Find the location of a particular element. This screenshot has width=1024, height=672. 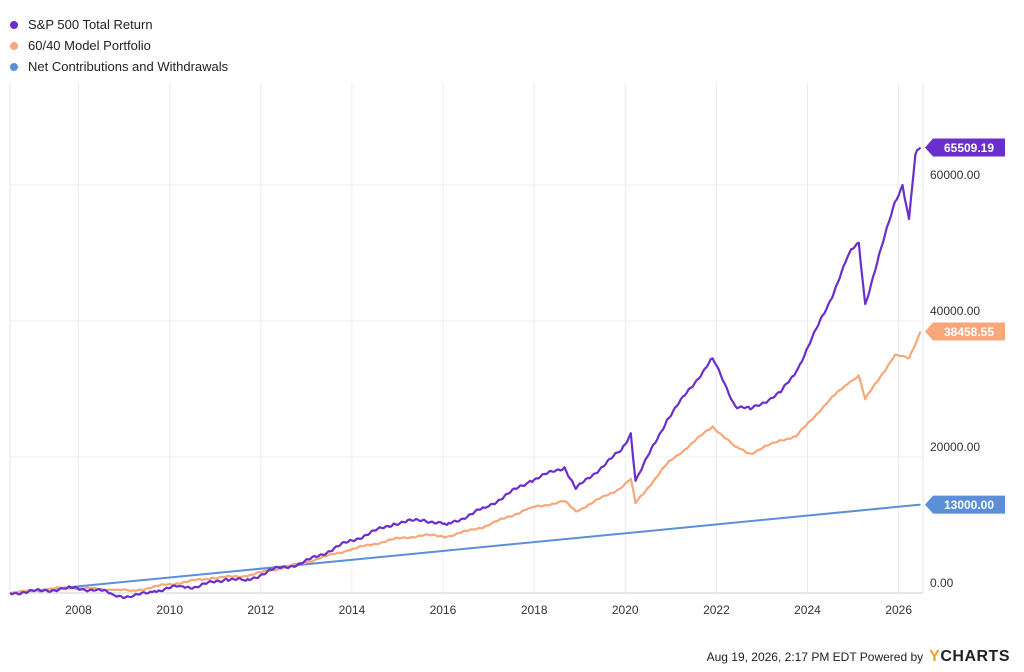

x-tick-label: 2012 is located at coordinates (260, 610).